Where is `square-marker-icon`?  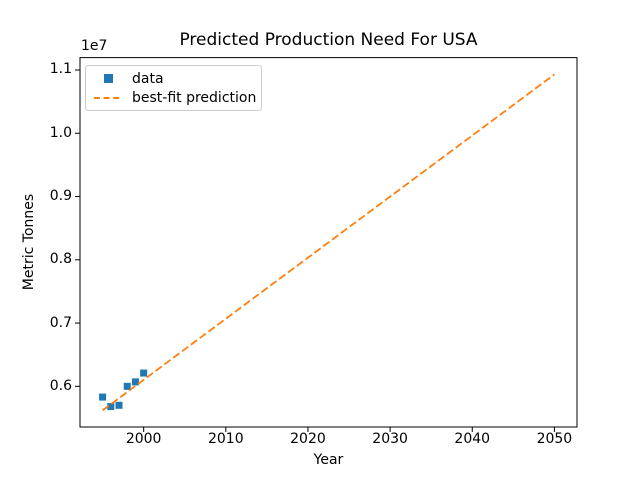 square-marker-icon is located at coordinates (108, 78).